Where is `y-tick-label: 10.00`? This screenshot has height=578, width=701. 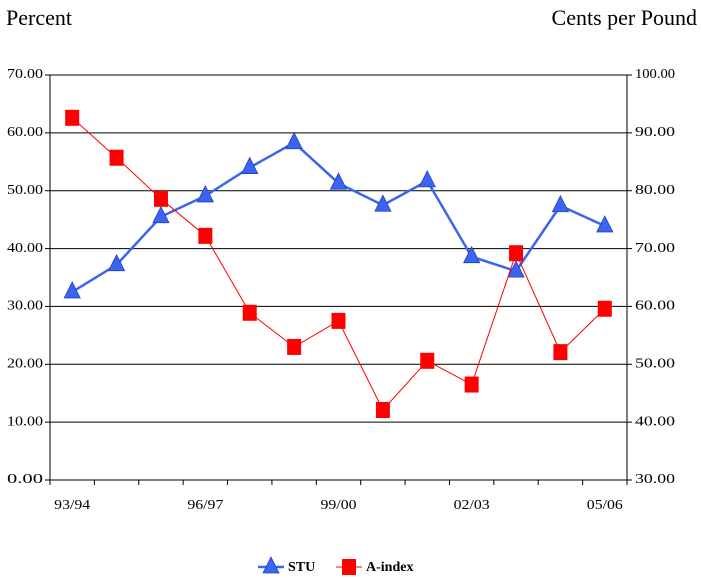 y-tick-label: 10.00 is located at coordinates (25, 421).